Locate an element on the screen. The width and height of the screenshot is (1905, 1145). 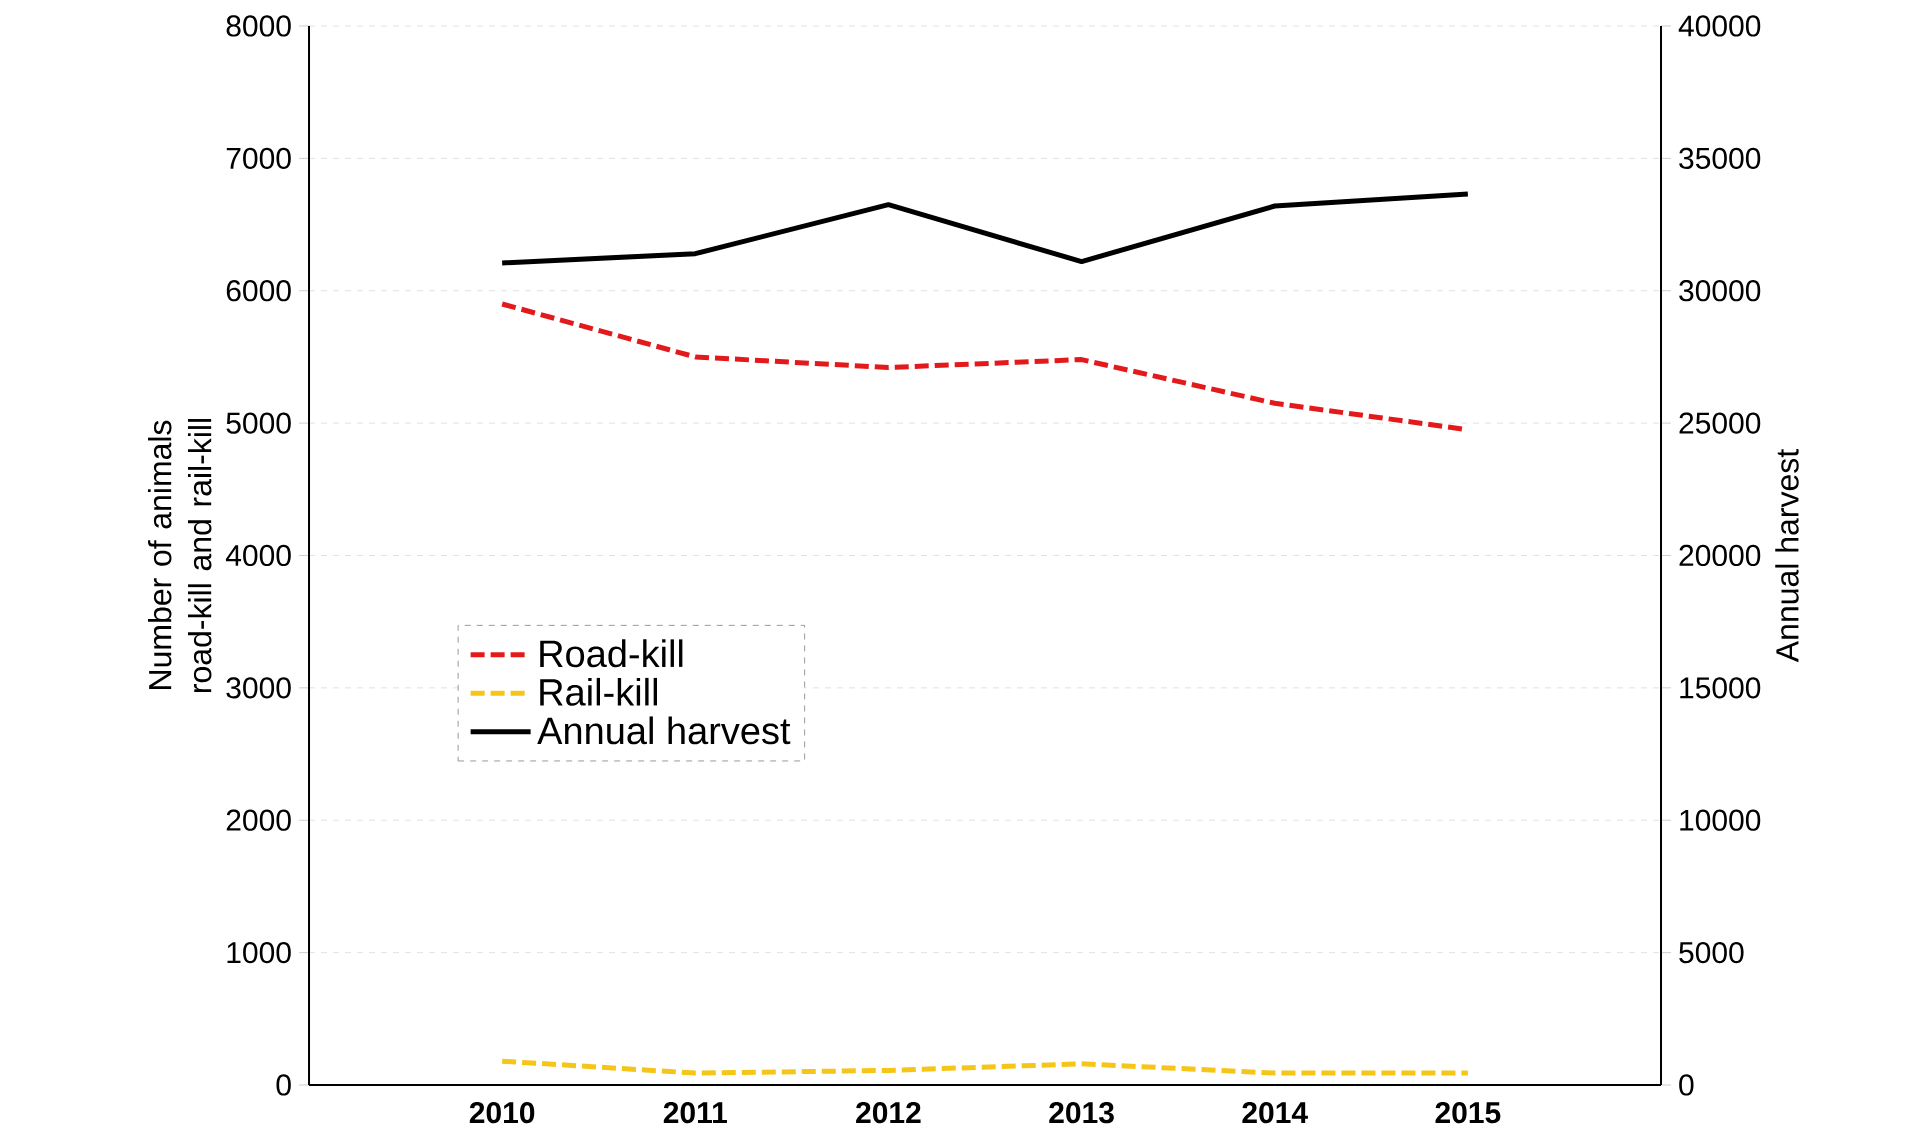
y-tick-label: 3000 is located at coordinates (258, 688).